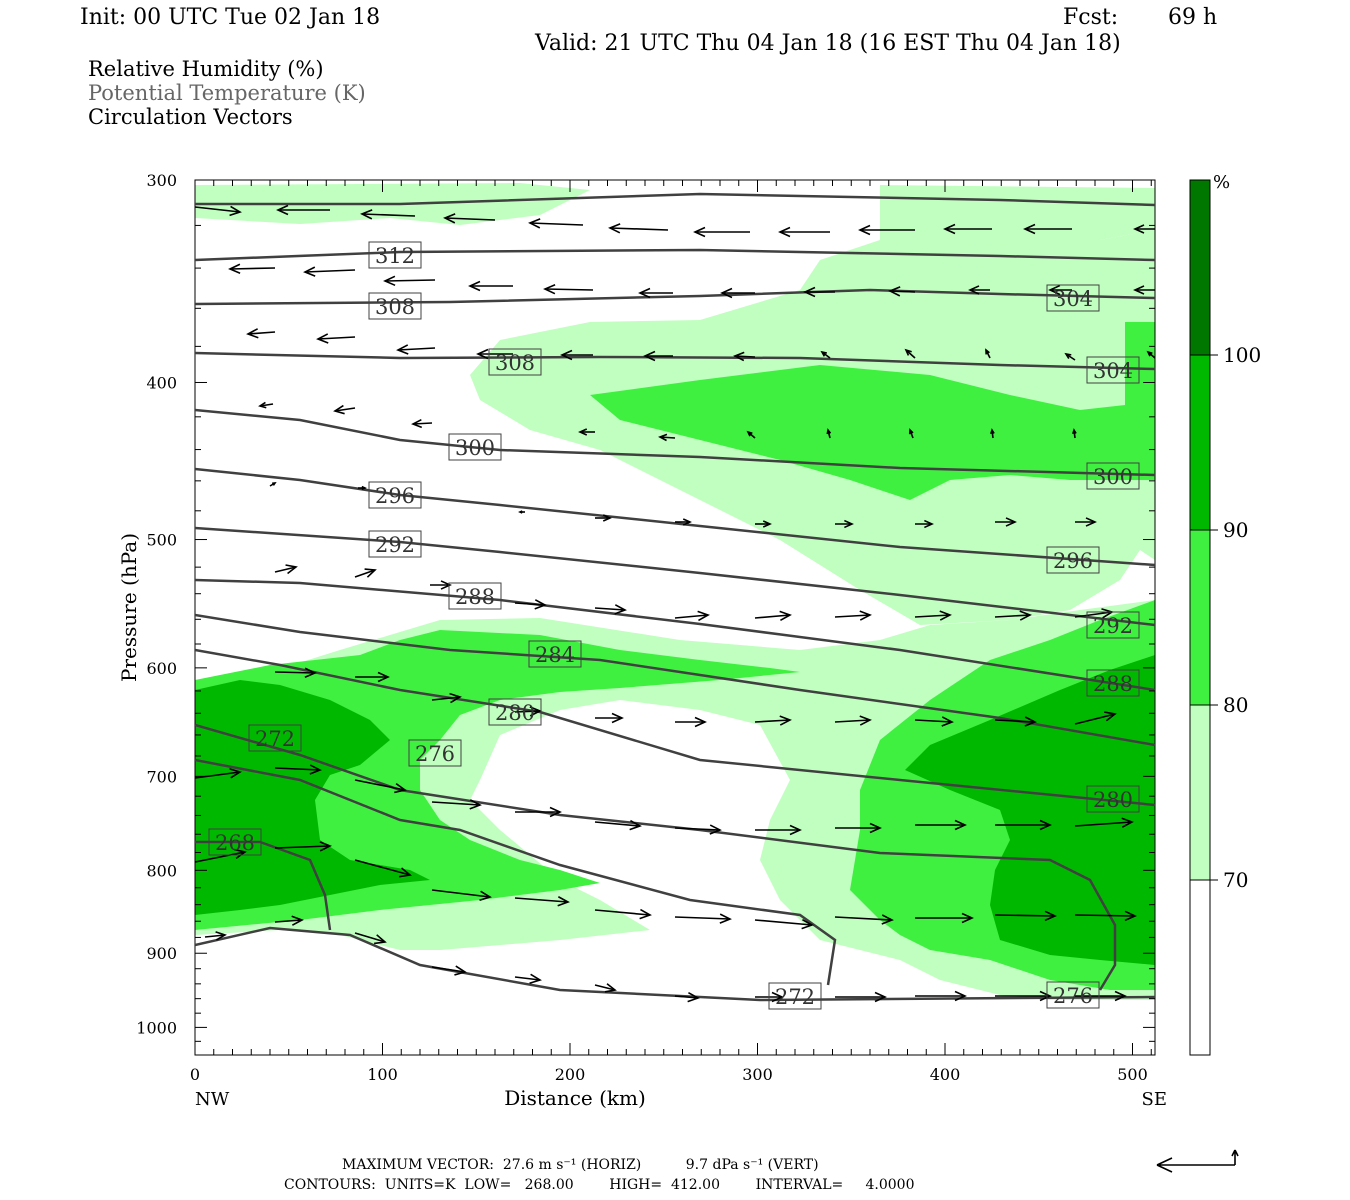  Describe the element at coordinates (497, 780) in the screenshot. I see `rh-80-90-region` at that location.